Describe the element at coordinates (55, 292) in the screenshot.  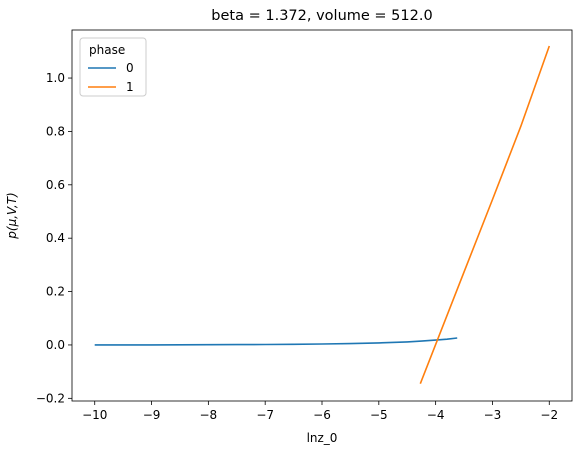
I see `y-tick-label: 0.2` at that location.